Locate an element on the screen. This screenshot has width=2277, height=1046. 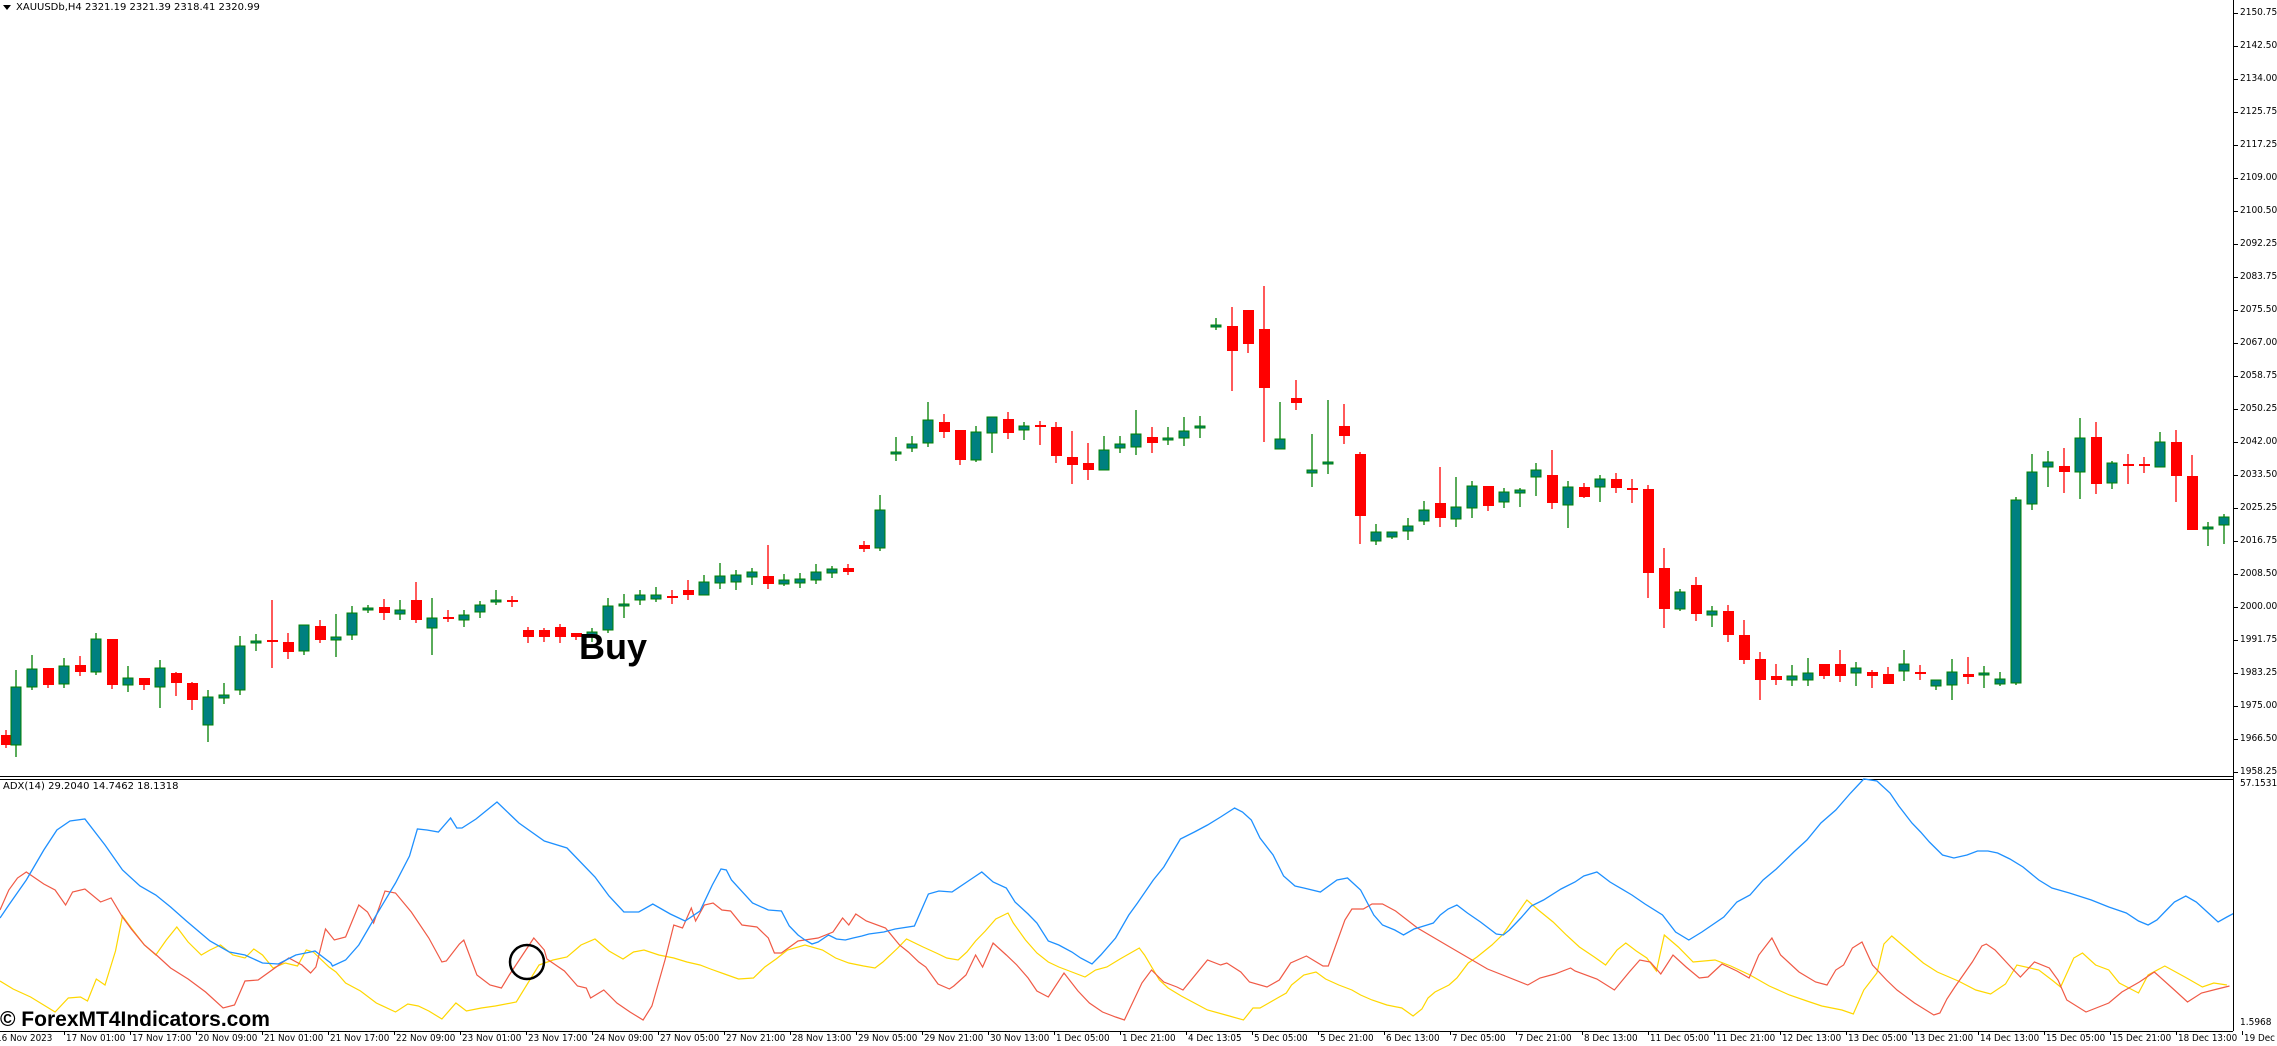
indicator-axis-min: 1.5968 is located at coordinates (2256, 1022).